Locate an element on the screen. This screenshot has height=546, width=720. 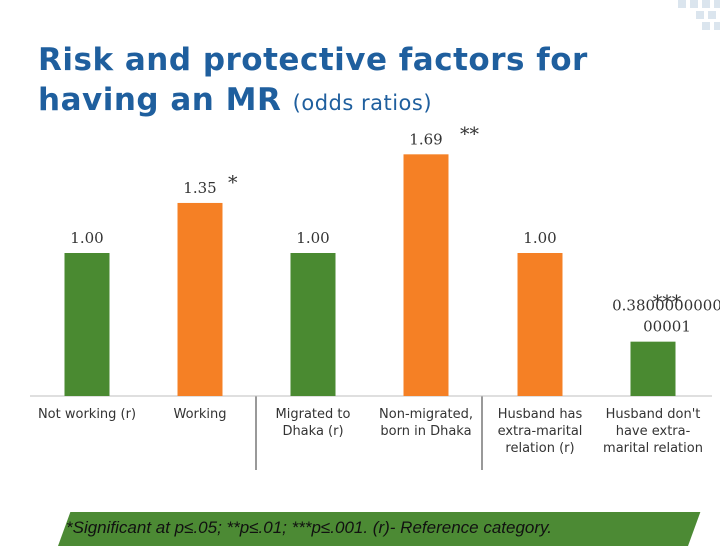
corner-pattern-icon is located at coordinates (699, 15).